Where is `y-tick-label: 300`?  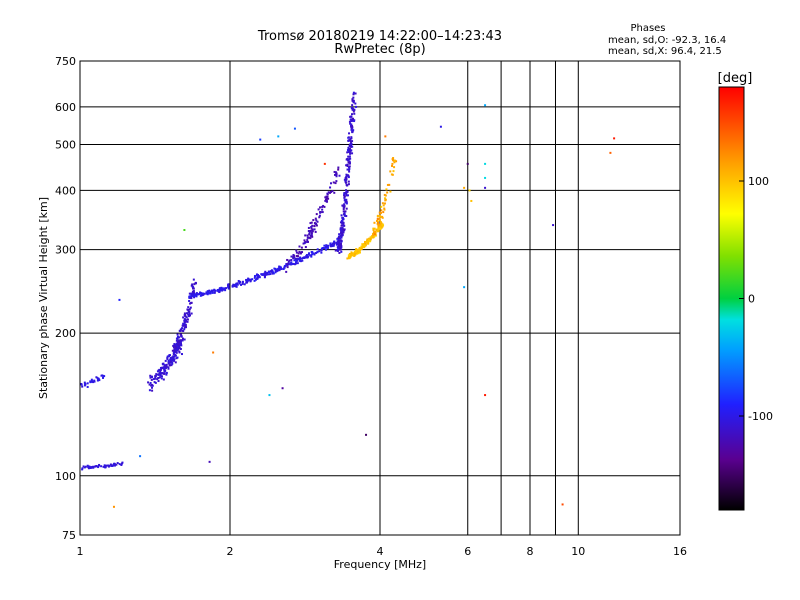
y-tick-label: 300 is located at coordinates (65, 250).